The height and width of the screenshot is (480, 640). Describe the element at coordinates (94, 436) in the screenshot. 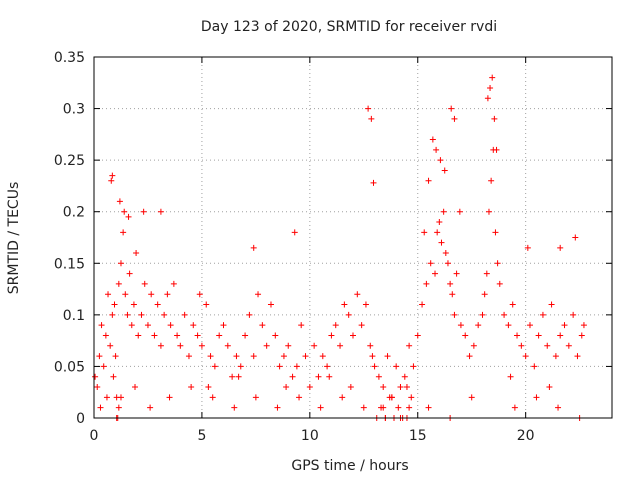

I see `x-tick-label: 0` at that location.